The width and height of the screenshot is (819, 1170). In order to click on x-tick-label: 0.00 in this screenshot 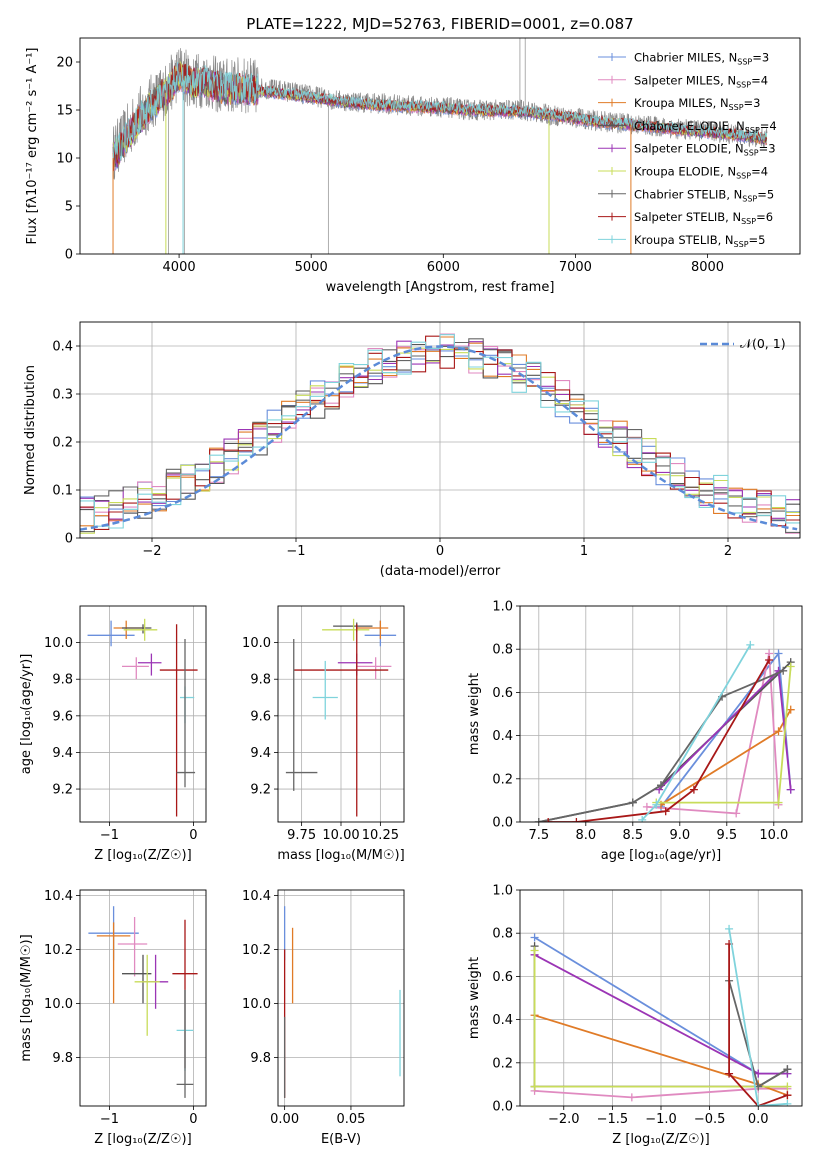, I will do `click(284, 1119)`.